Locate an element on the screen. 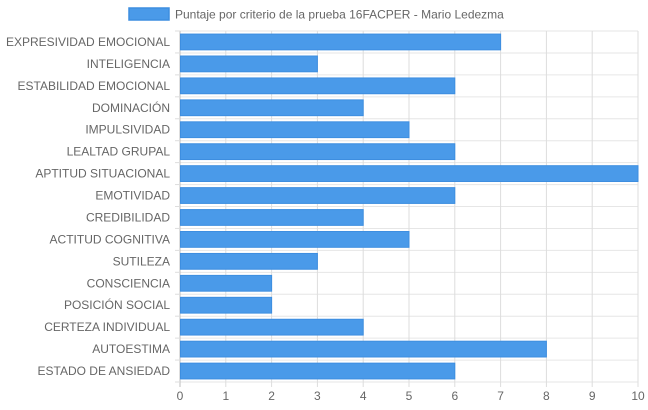  y-tick-label: IMPULSIVIDAD is located at coordinates (127, 130).